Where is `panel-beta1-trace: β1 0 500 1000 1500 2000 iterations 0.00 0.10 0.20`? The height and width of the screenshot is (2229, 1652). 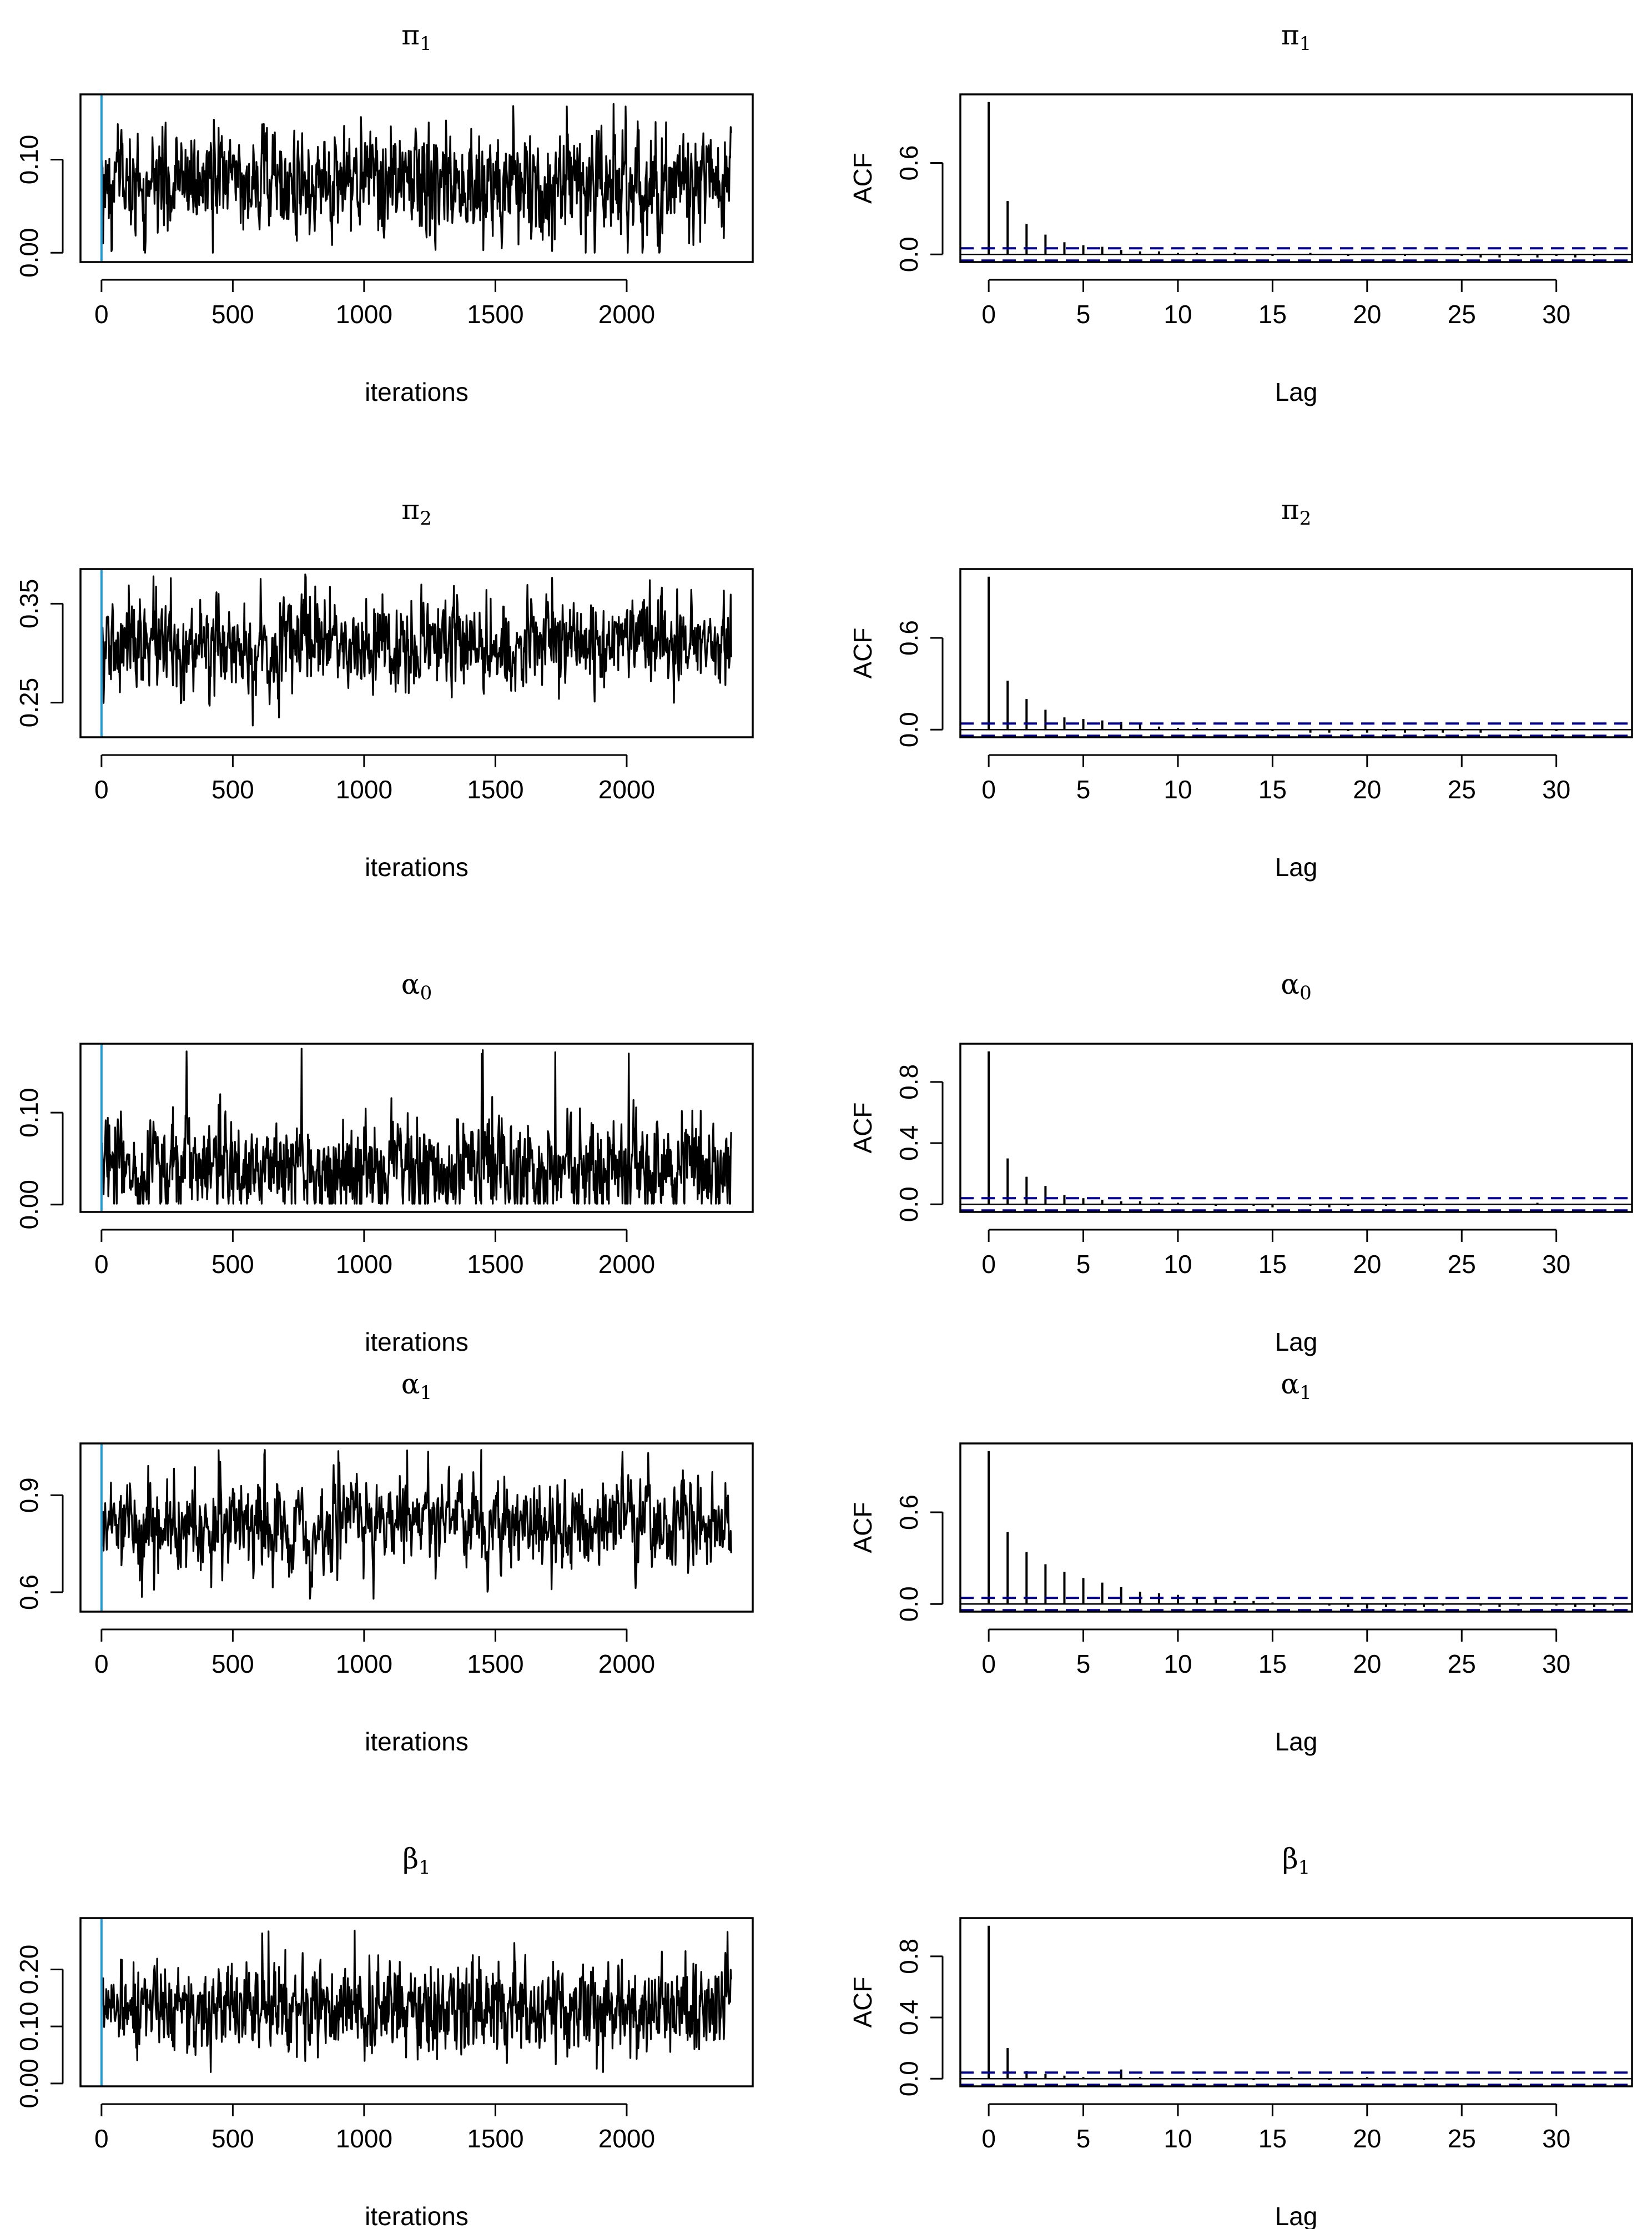 panel-beta1-trace: β1 0 500 1000 1500 2000 iterations 0.00 0.10 0.20 is located at coordinates (384, 2036).